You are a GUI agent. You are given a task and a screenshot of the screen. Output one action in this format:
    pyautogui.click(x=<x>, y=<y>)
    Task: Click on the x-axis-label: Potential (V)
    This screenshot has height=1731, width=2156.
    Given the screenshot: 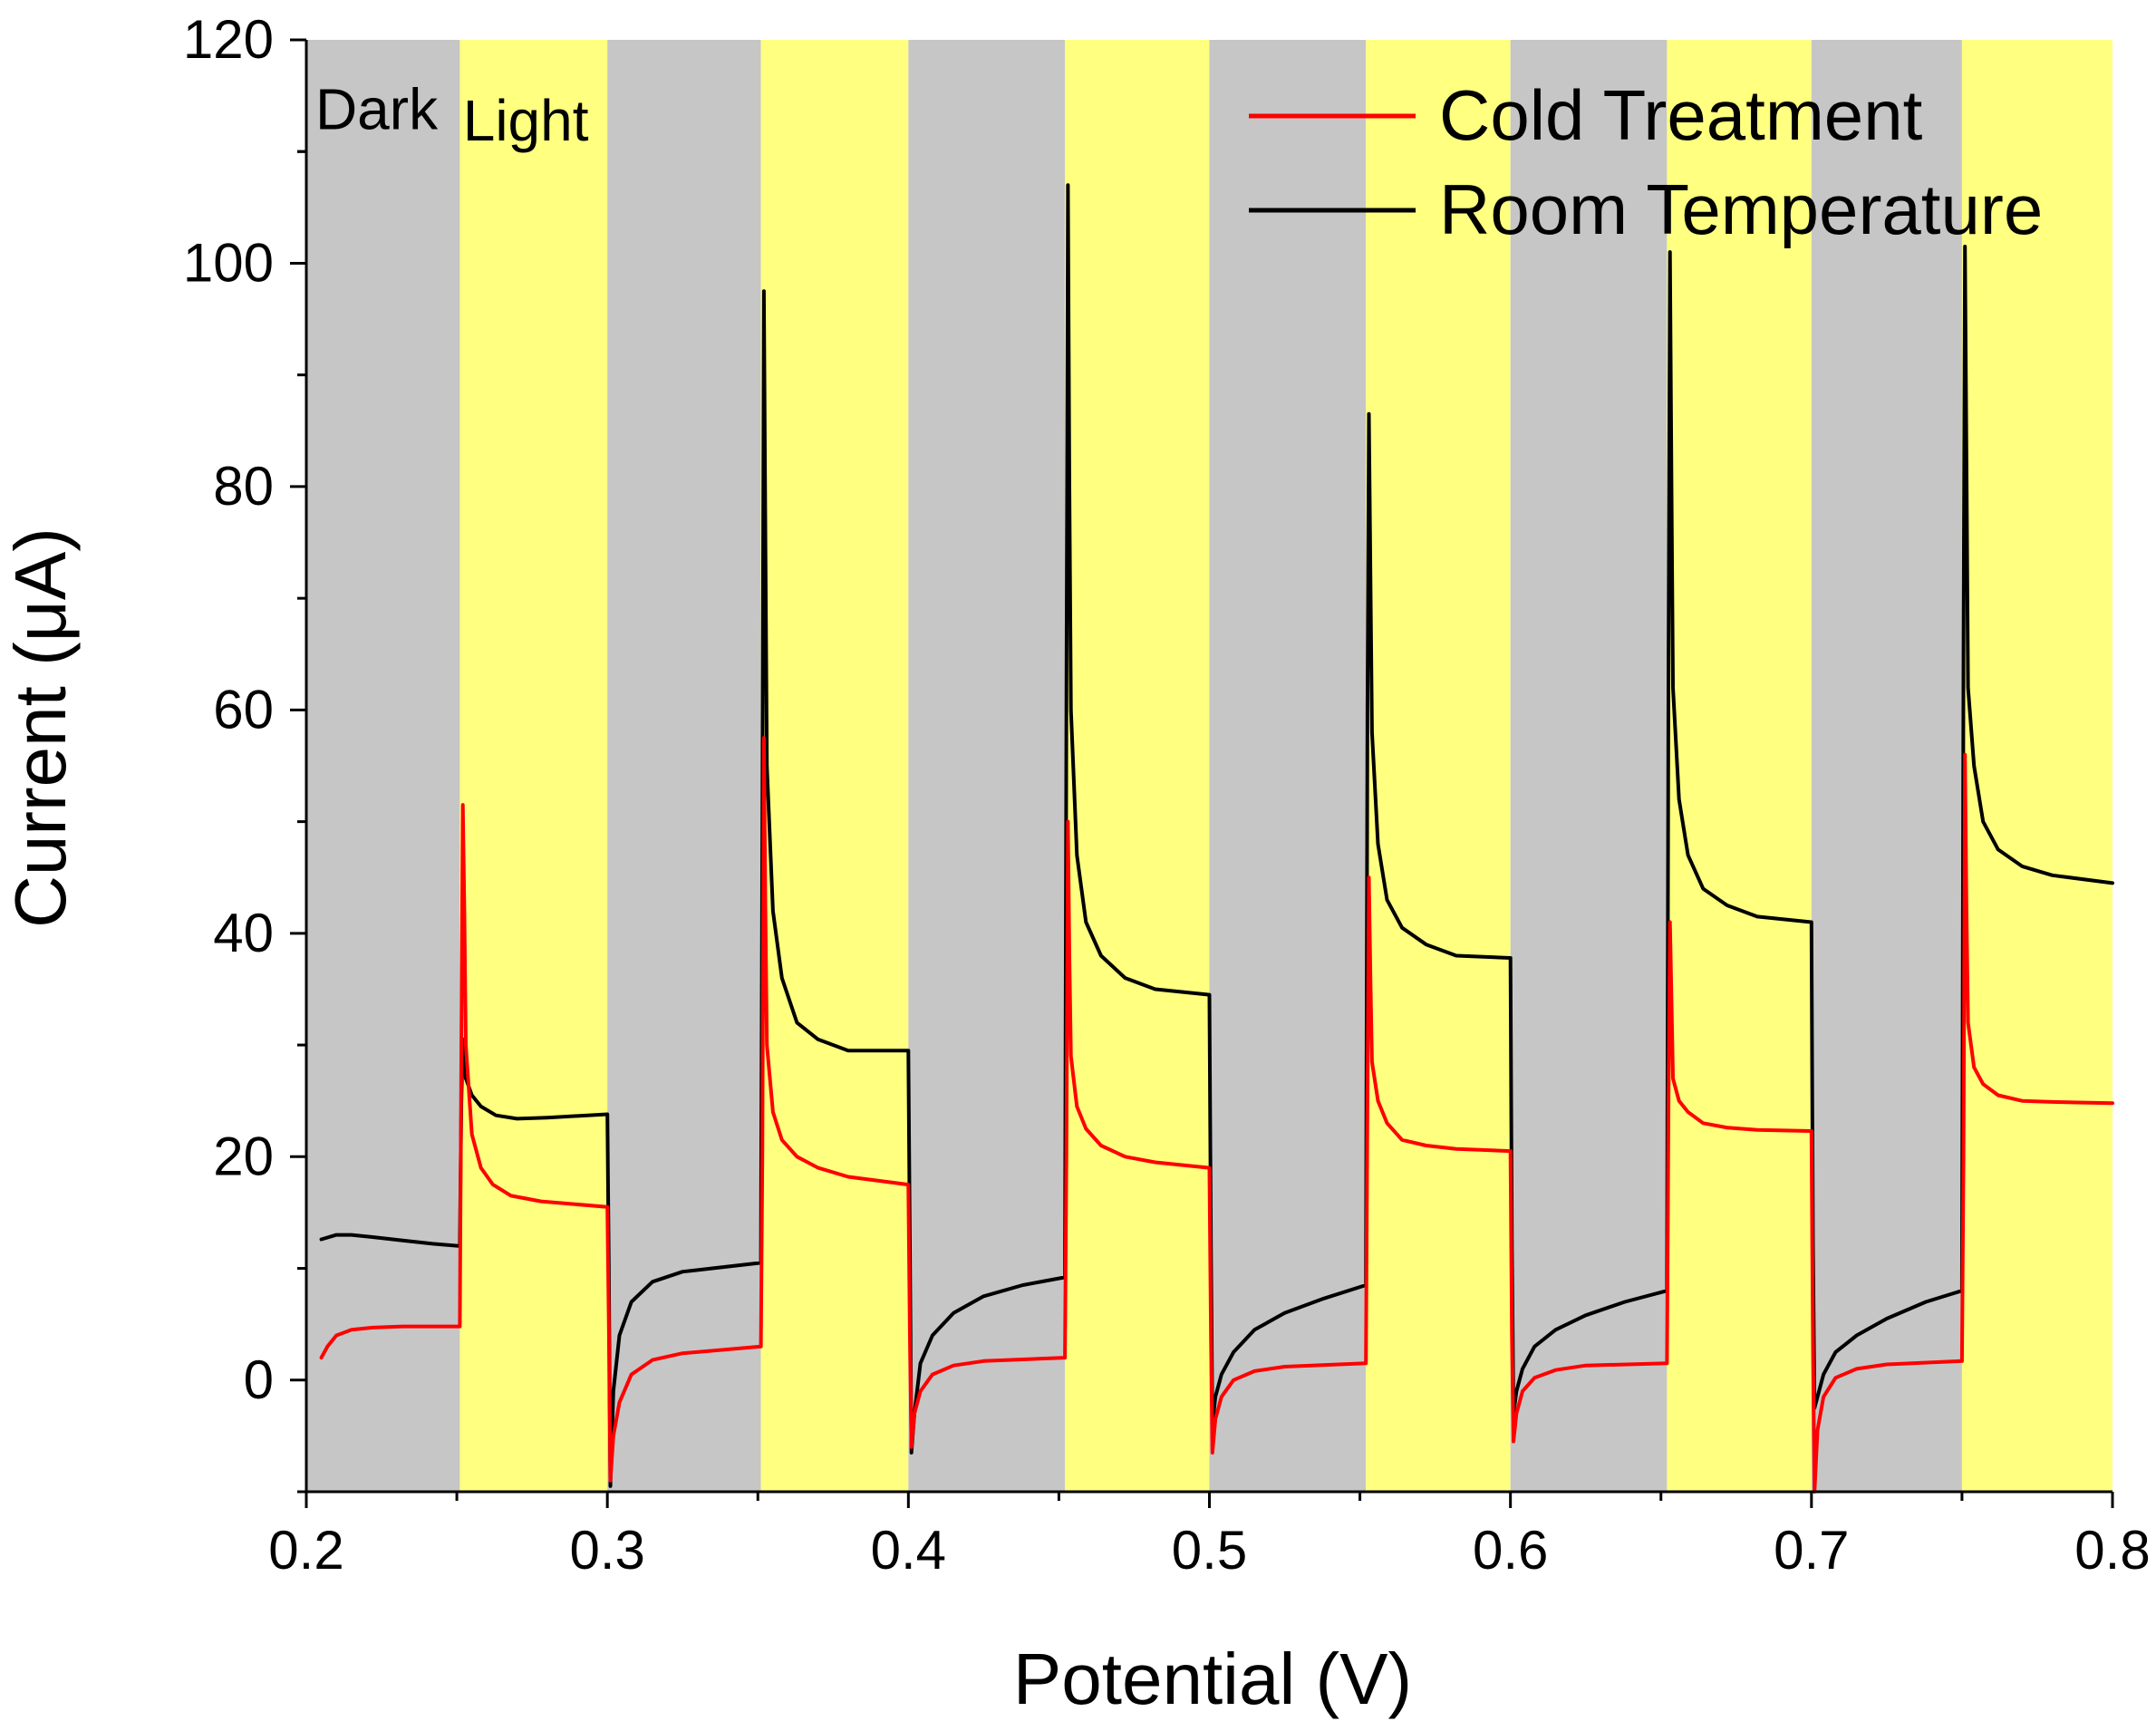 What is the action you would take?
    pyautogui.click(x=1212, y=1679)
    